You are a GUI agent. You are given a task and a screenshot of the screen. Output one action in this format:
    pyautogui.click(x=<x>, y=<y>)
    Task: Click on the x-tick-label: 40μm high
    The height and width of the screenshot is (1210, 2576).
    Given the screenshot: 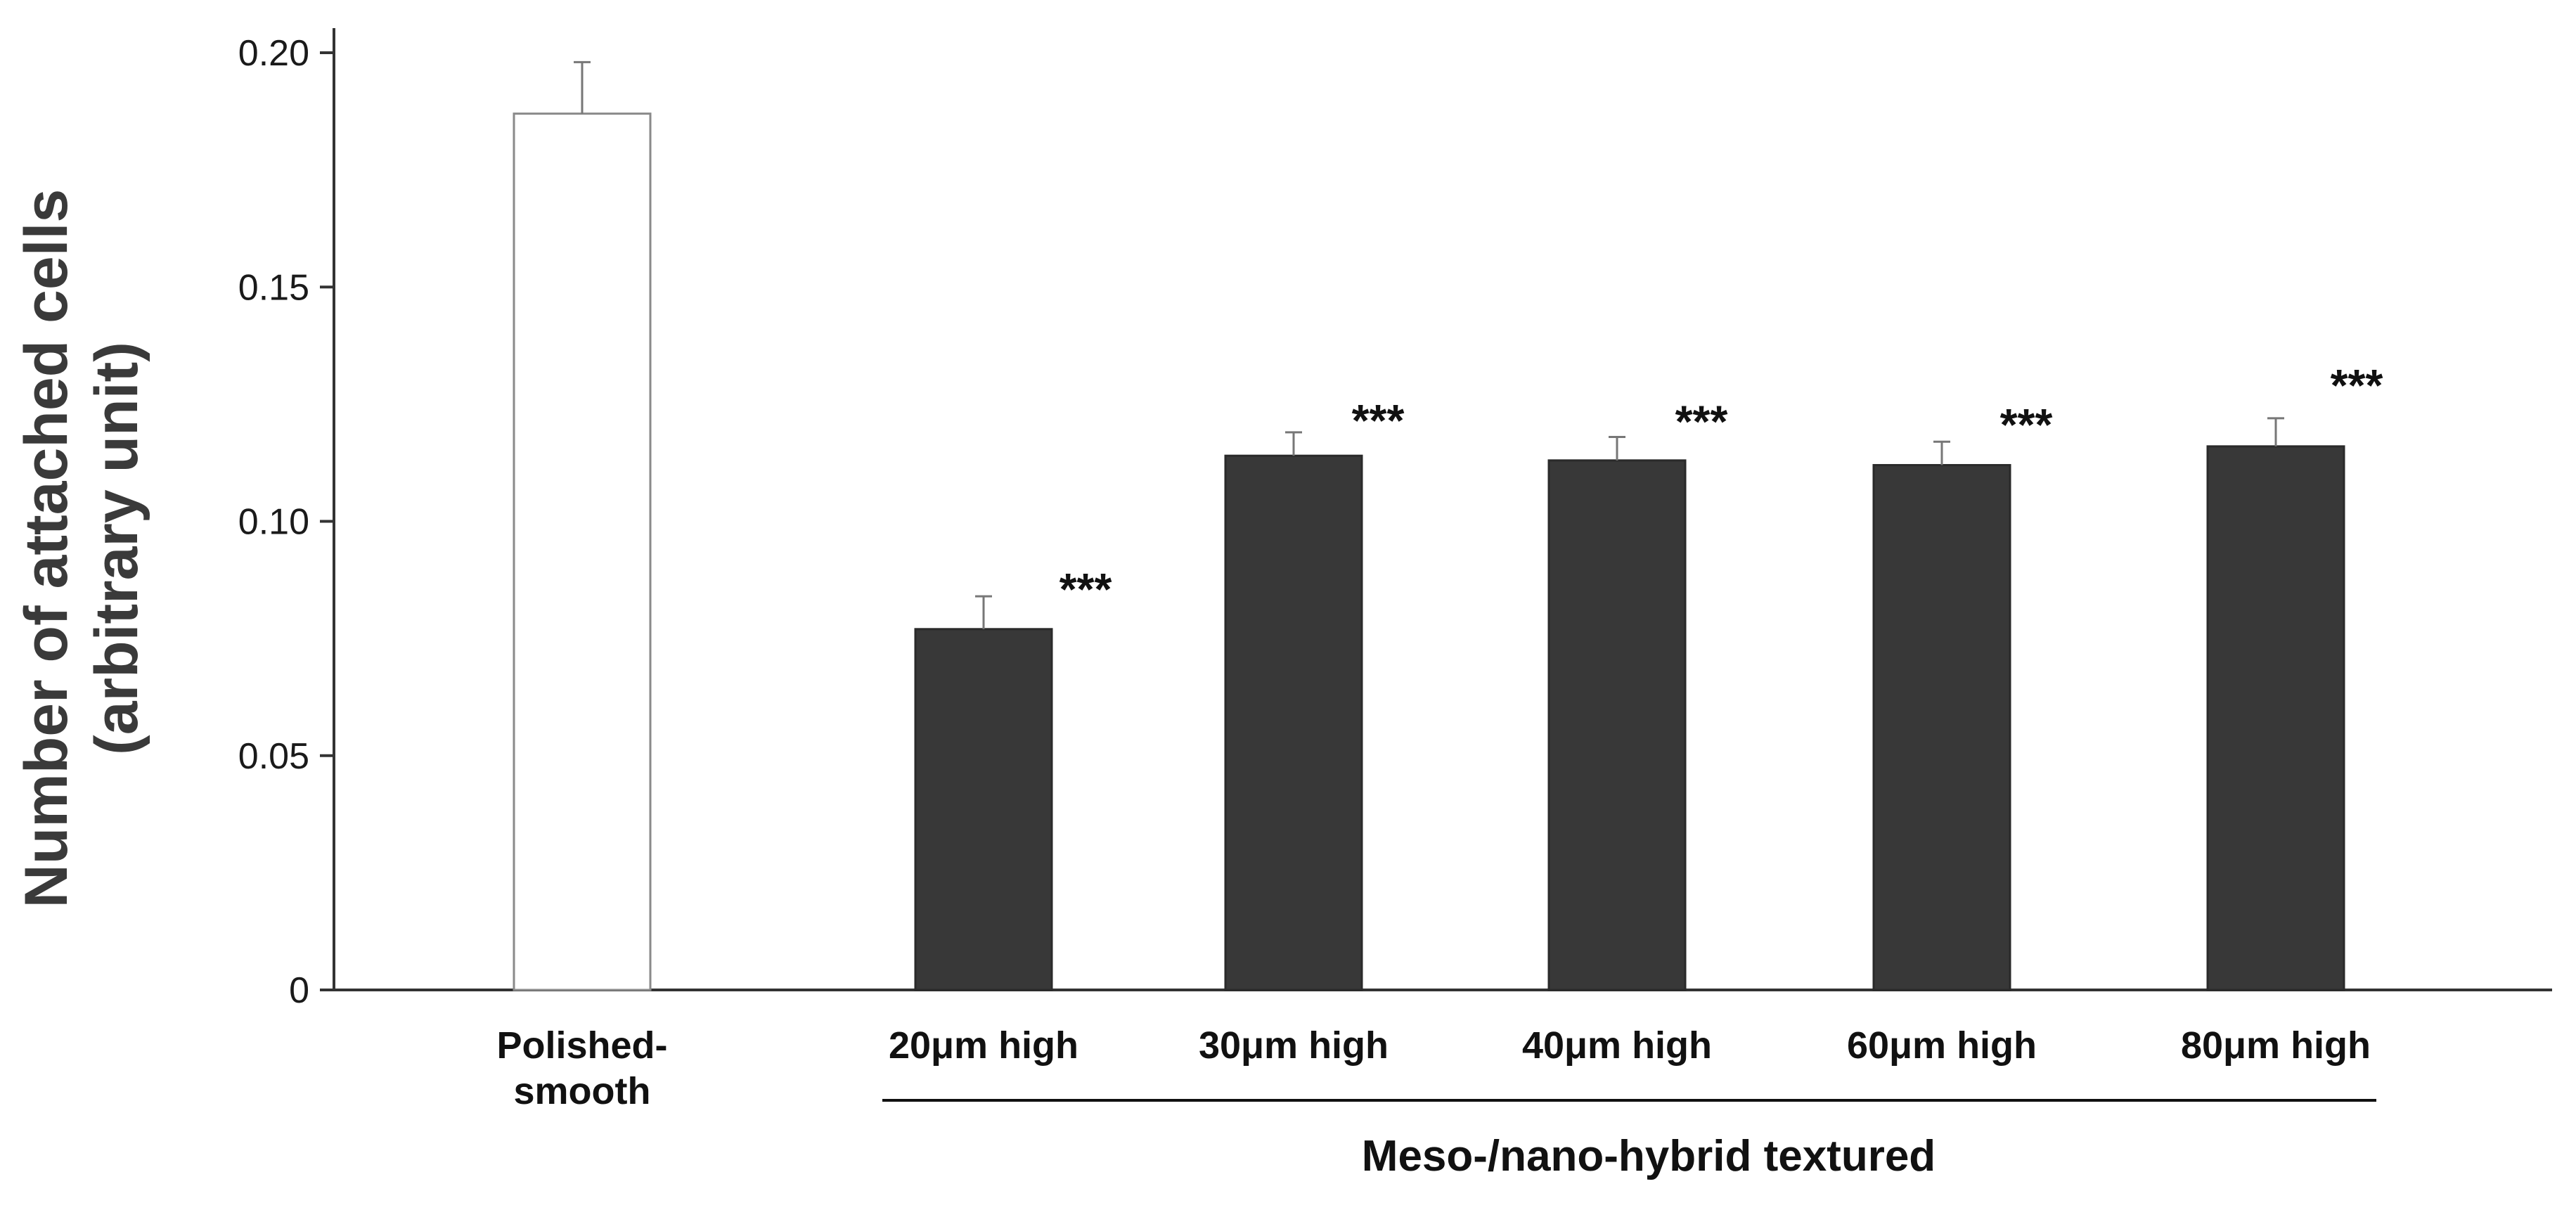 What is the action you would take?
    pyautogui.click(x=1617, y=1045)
    